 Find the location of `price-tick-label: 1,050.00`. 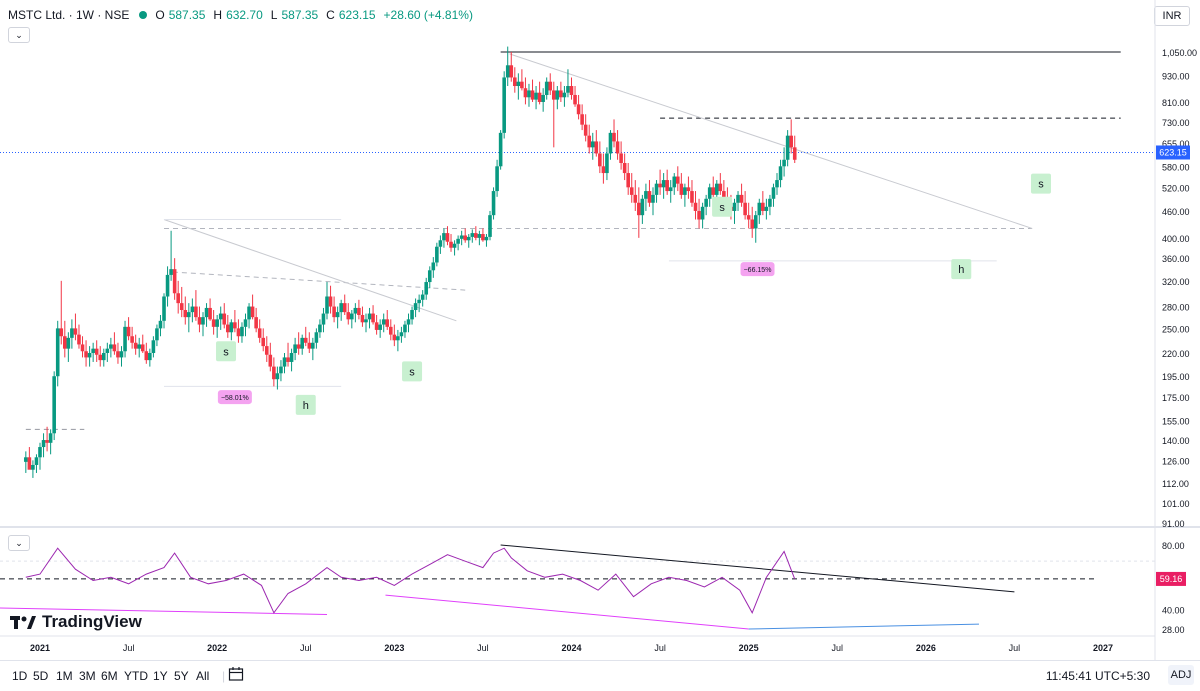

price-tick-label: 1,050.00 is located at coordinates (1179, 53).